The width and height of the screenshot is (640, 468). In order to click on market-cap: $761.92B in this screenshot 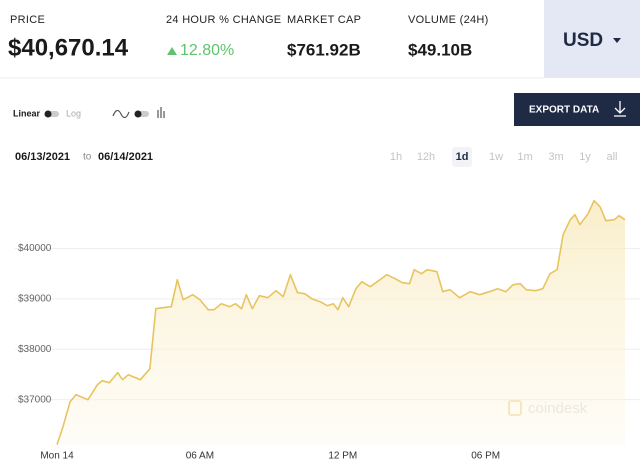, I will do `click(324, 49)`.